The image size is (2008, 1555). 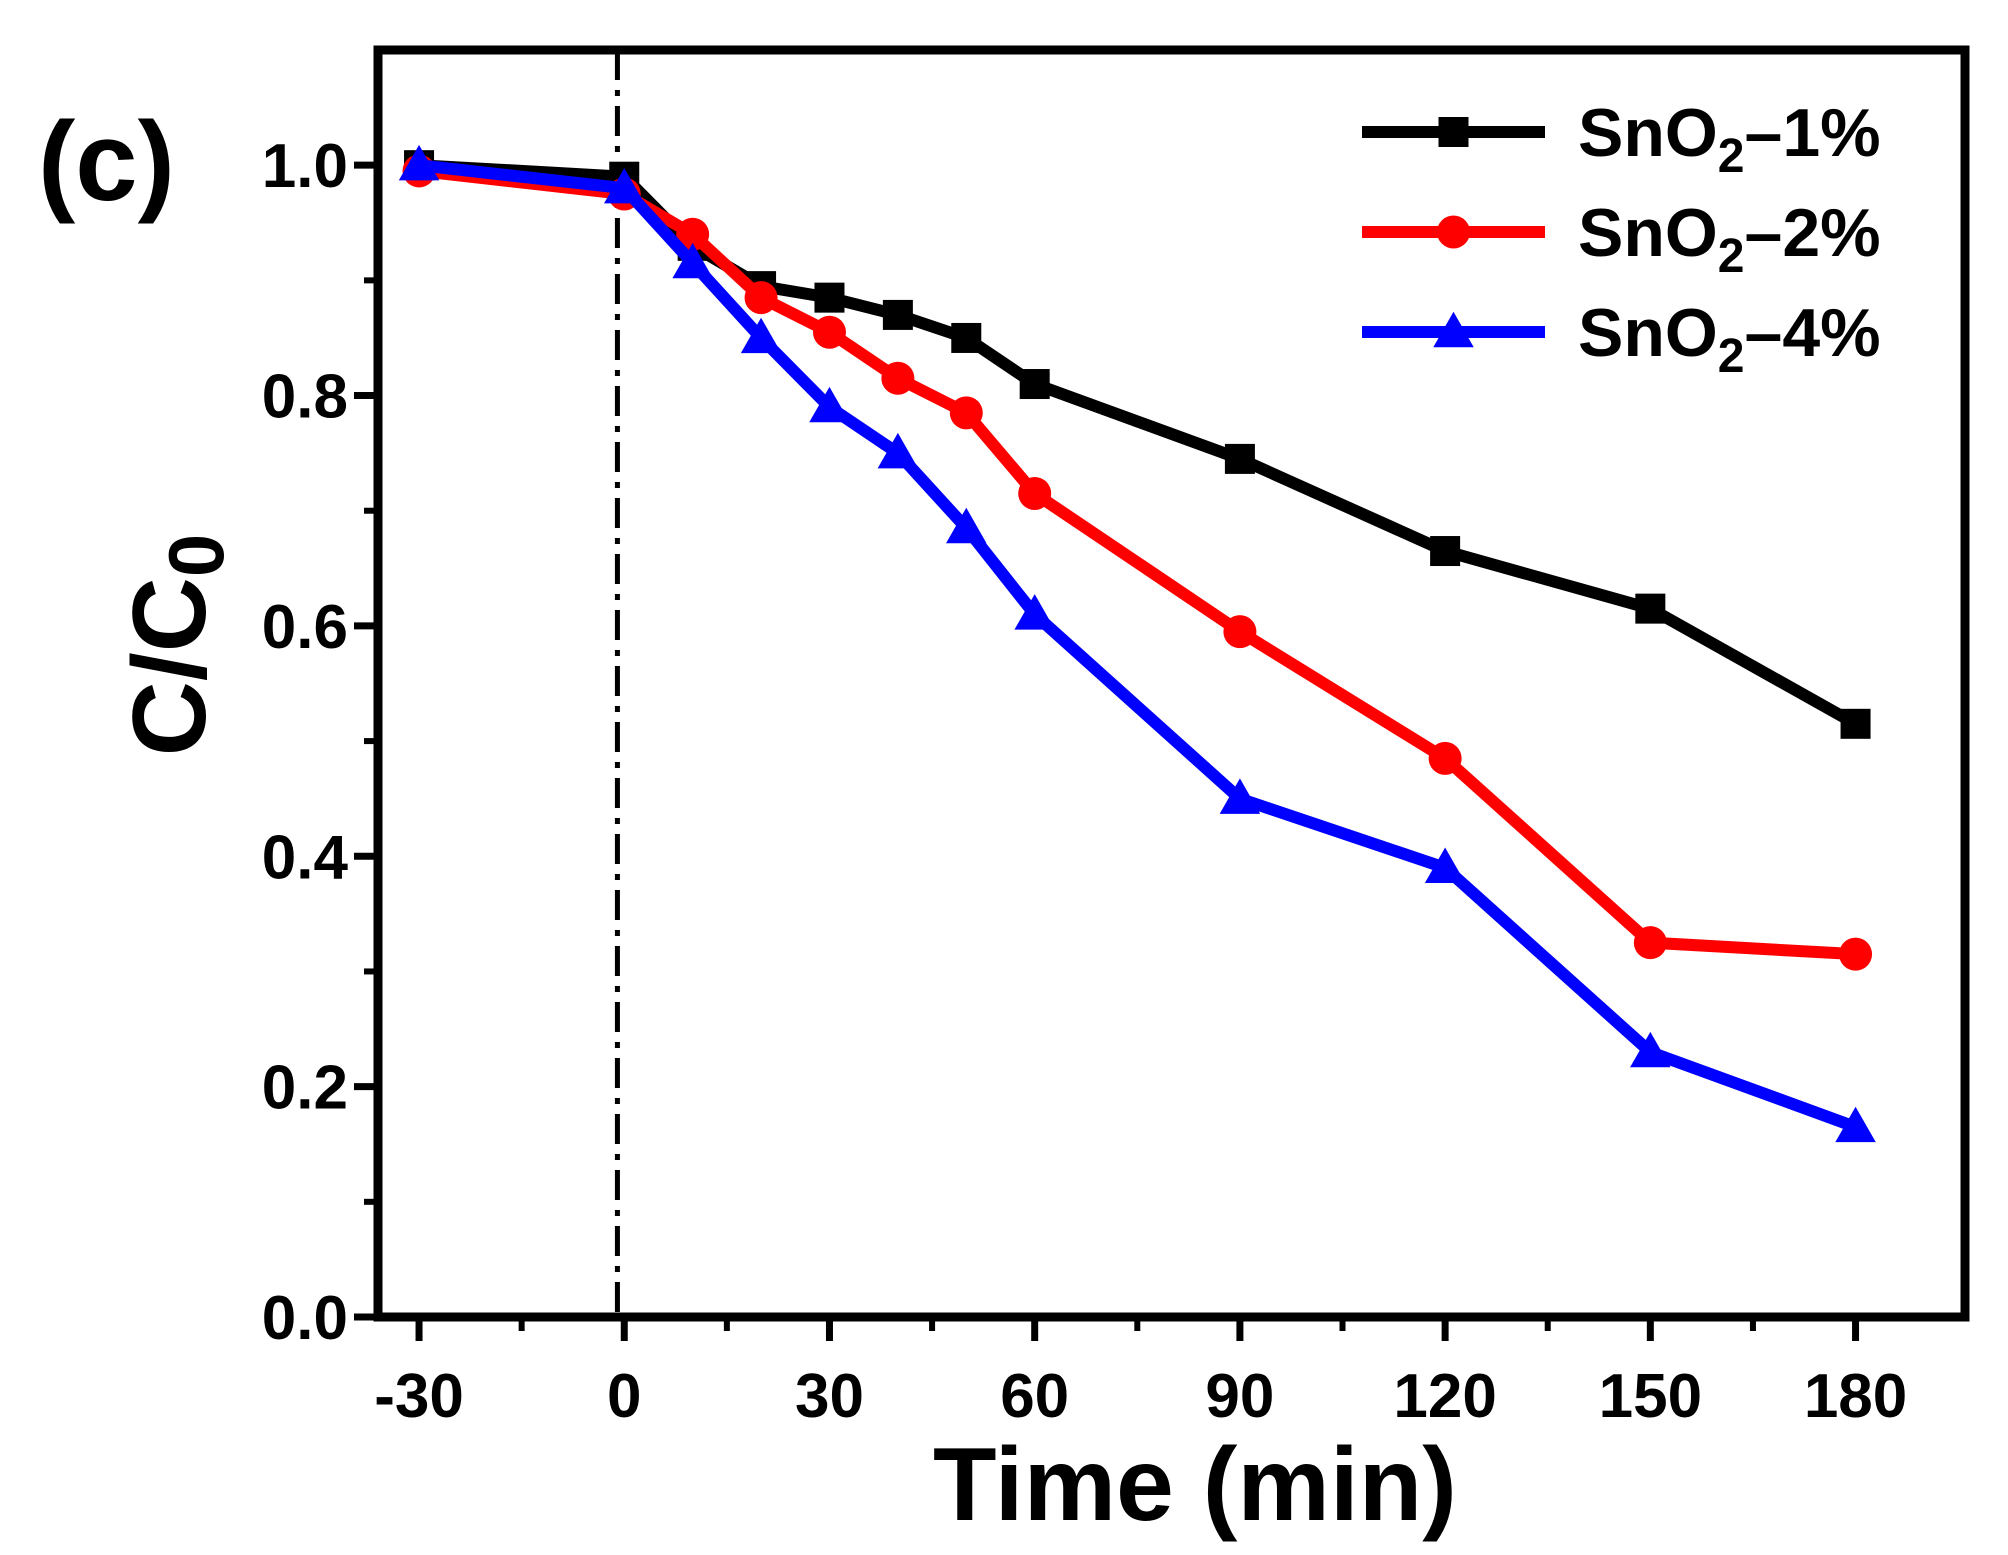 I want to click on legend-entry-1: SnO2–1%, so click(x=1621, y=139).